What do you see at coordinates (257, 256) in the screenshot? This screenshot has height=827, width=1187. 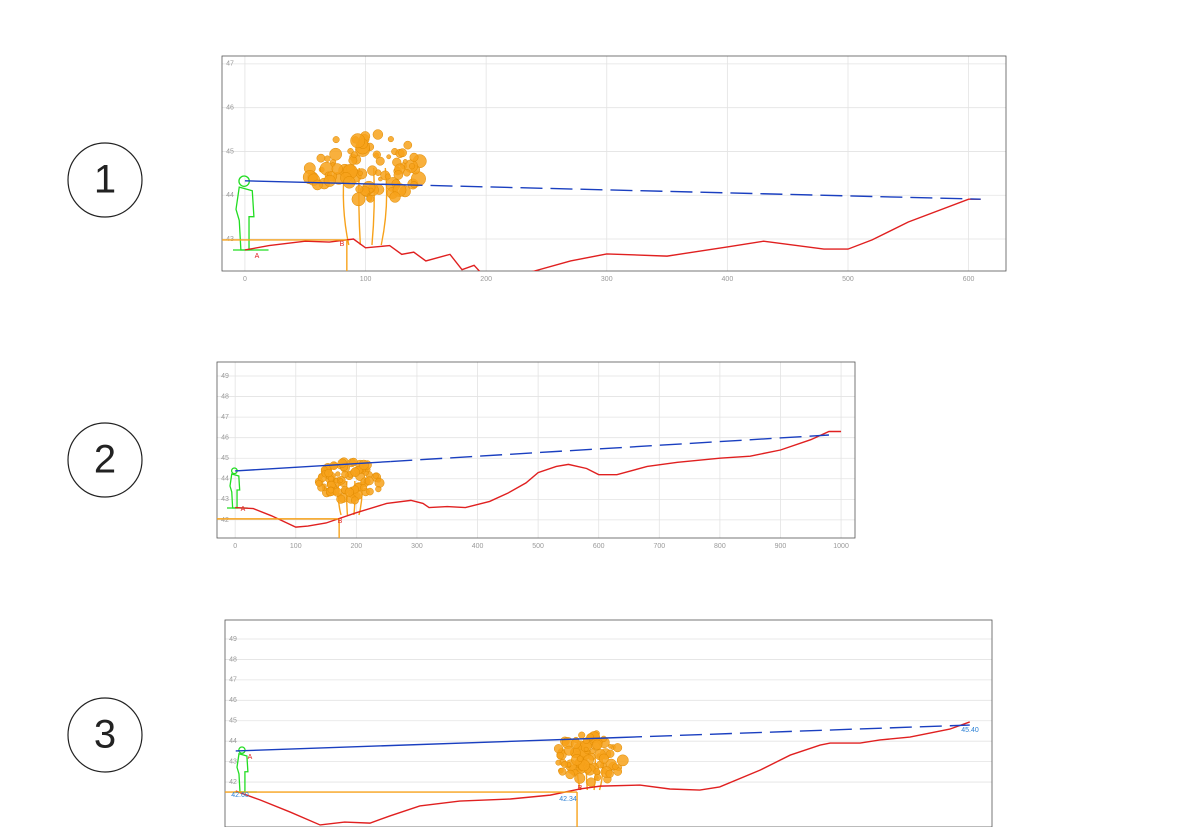 I see `annotation: A` at bounding box center [257, 256].